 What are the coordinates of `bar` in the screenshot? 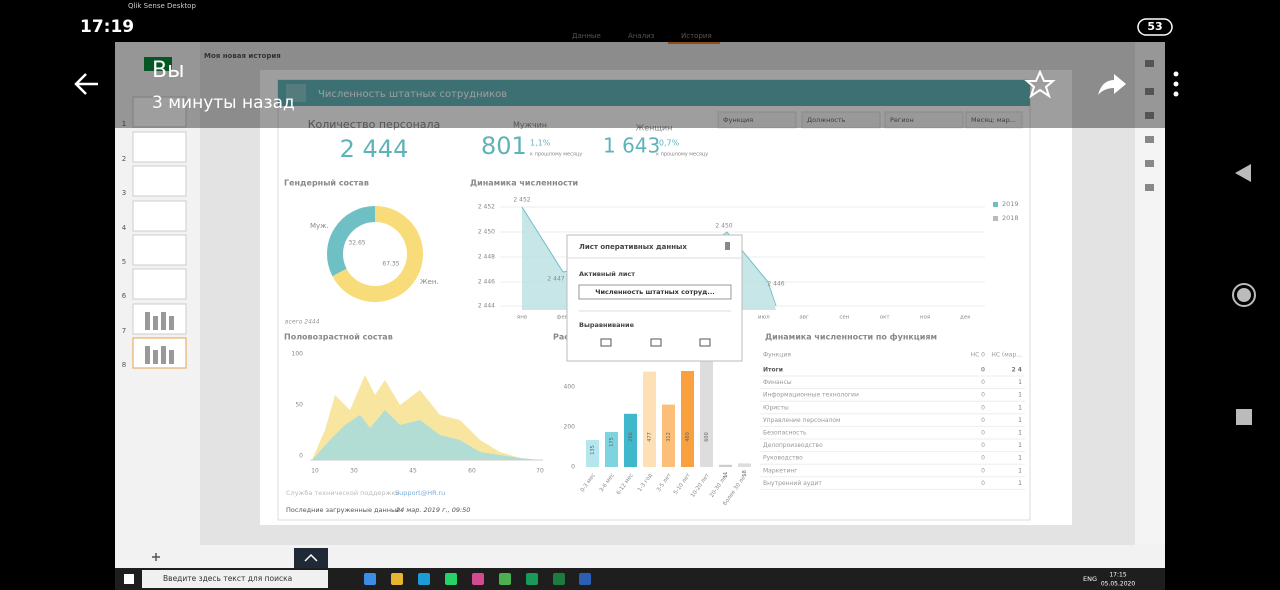 It's located at (744, 465).